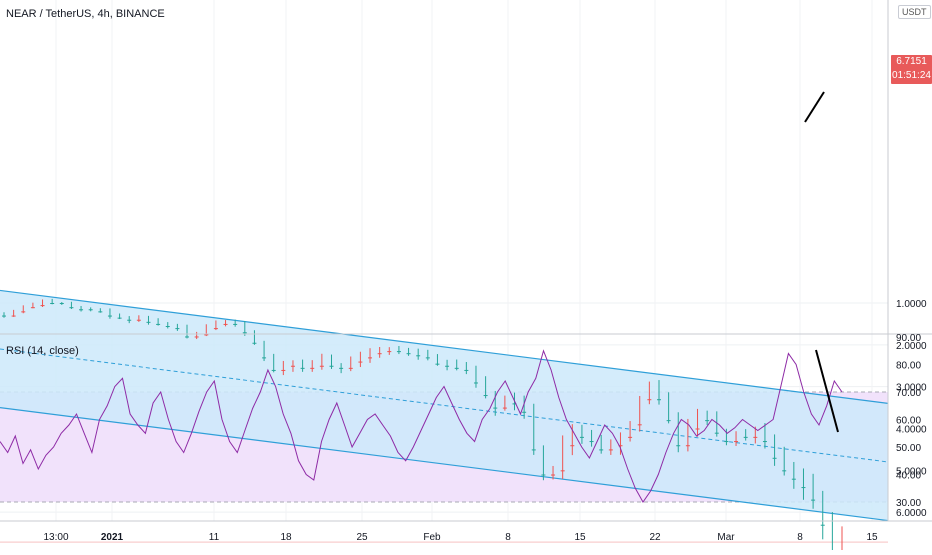 The height and width of the screenshot is (555, 932). Describe the element at coordinates (908, 448) in the screenshot. I see `rsi-tick-label: 50.00` at that location.